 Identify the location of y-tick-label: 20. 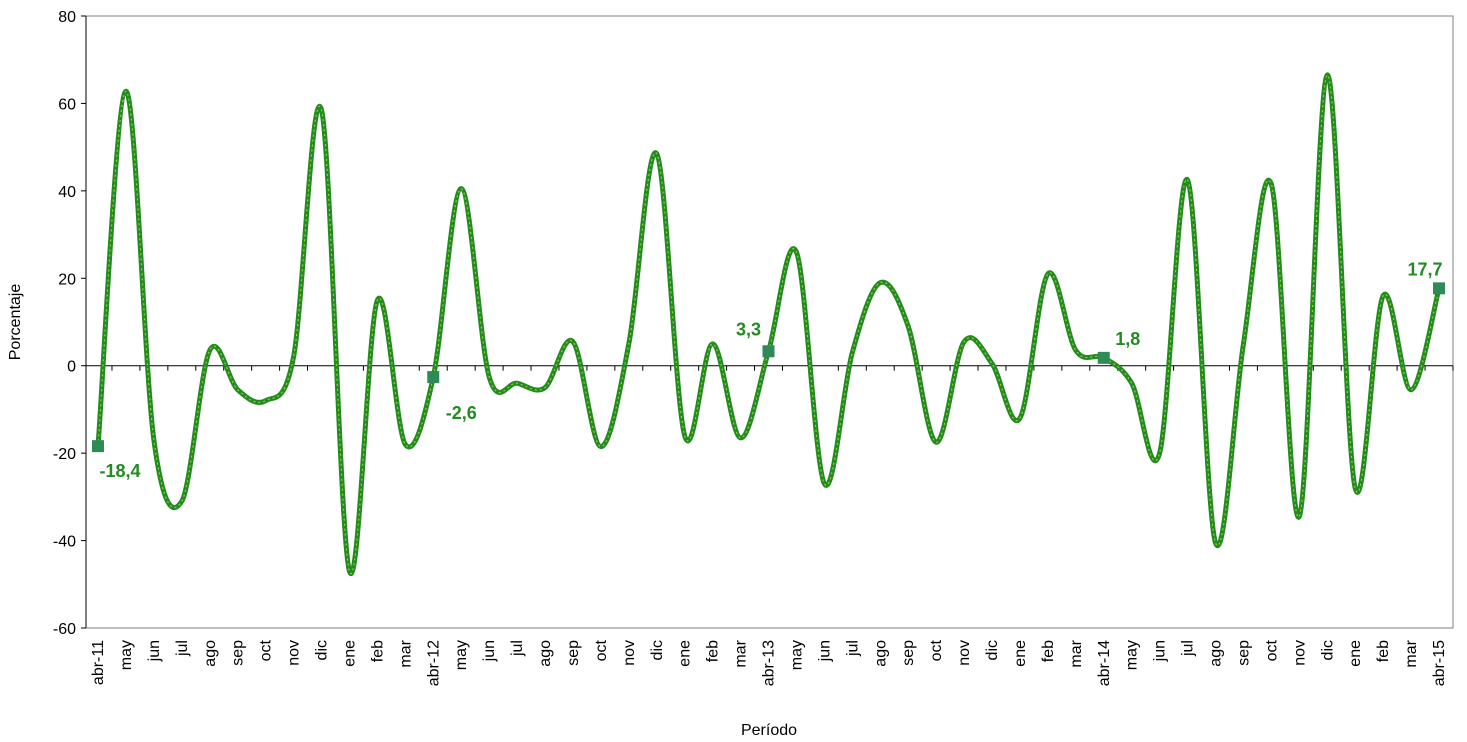
(67, 279).